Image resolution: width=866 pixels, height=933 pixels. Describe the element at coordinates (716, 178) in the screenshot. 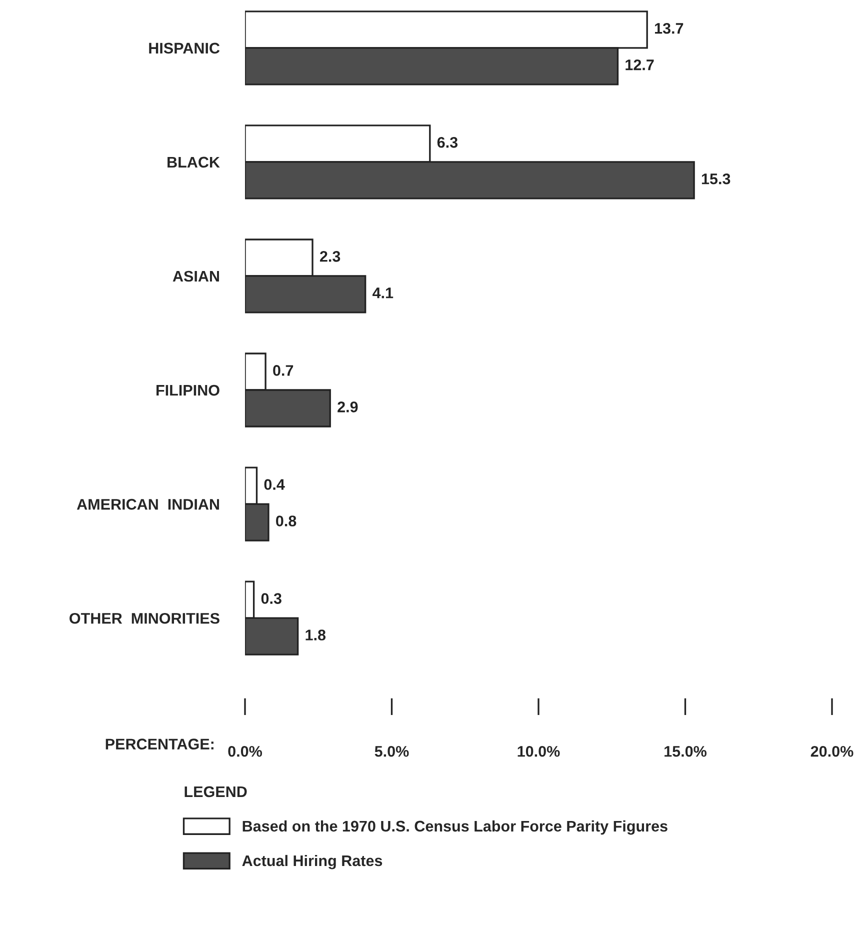

I see `data-label: 15.3` at that location.